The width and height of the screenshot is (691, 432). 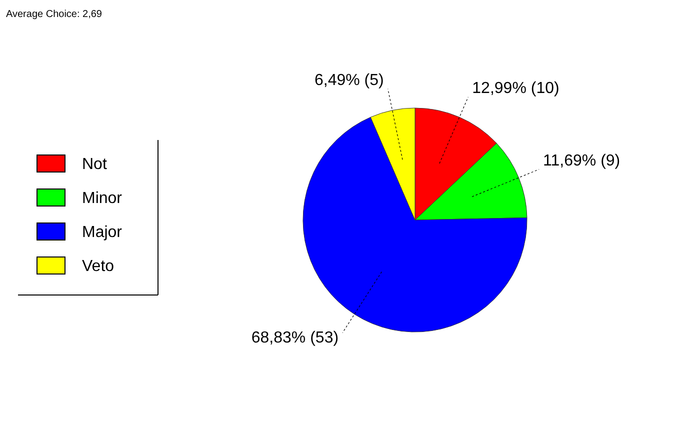 I want to click on legend-label: Not, so click(x=95, y=164).